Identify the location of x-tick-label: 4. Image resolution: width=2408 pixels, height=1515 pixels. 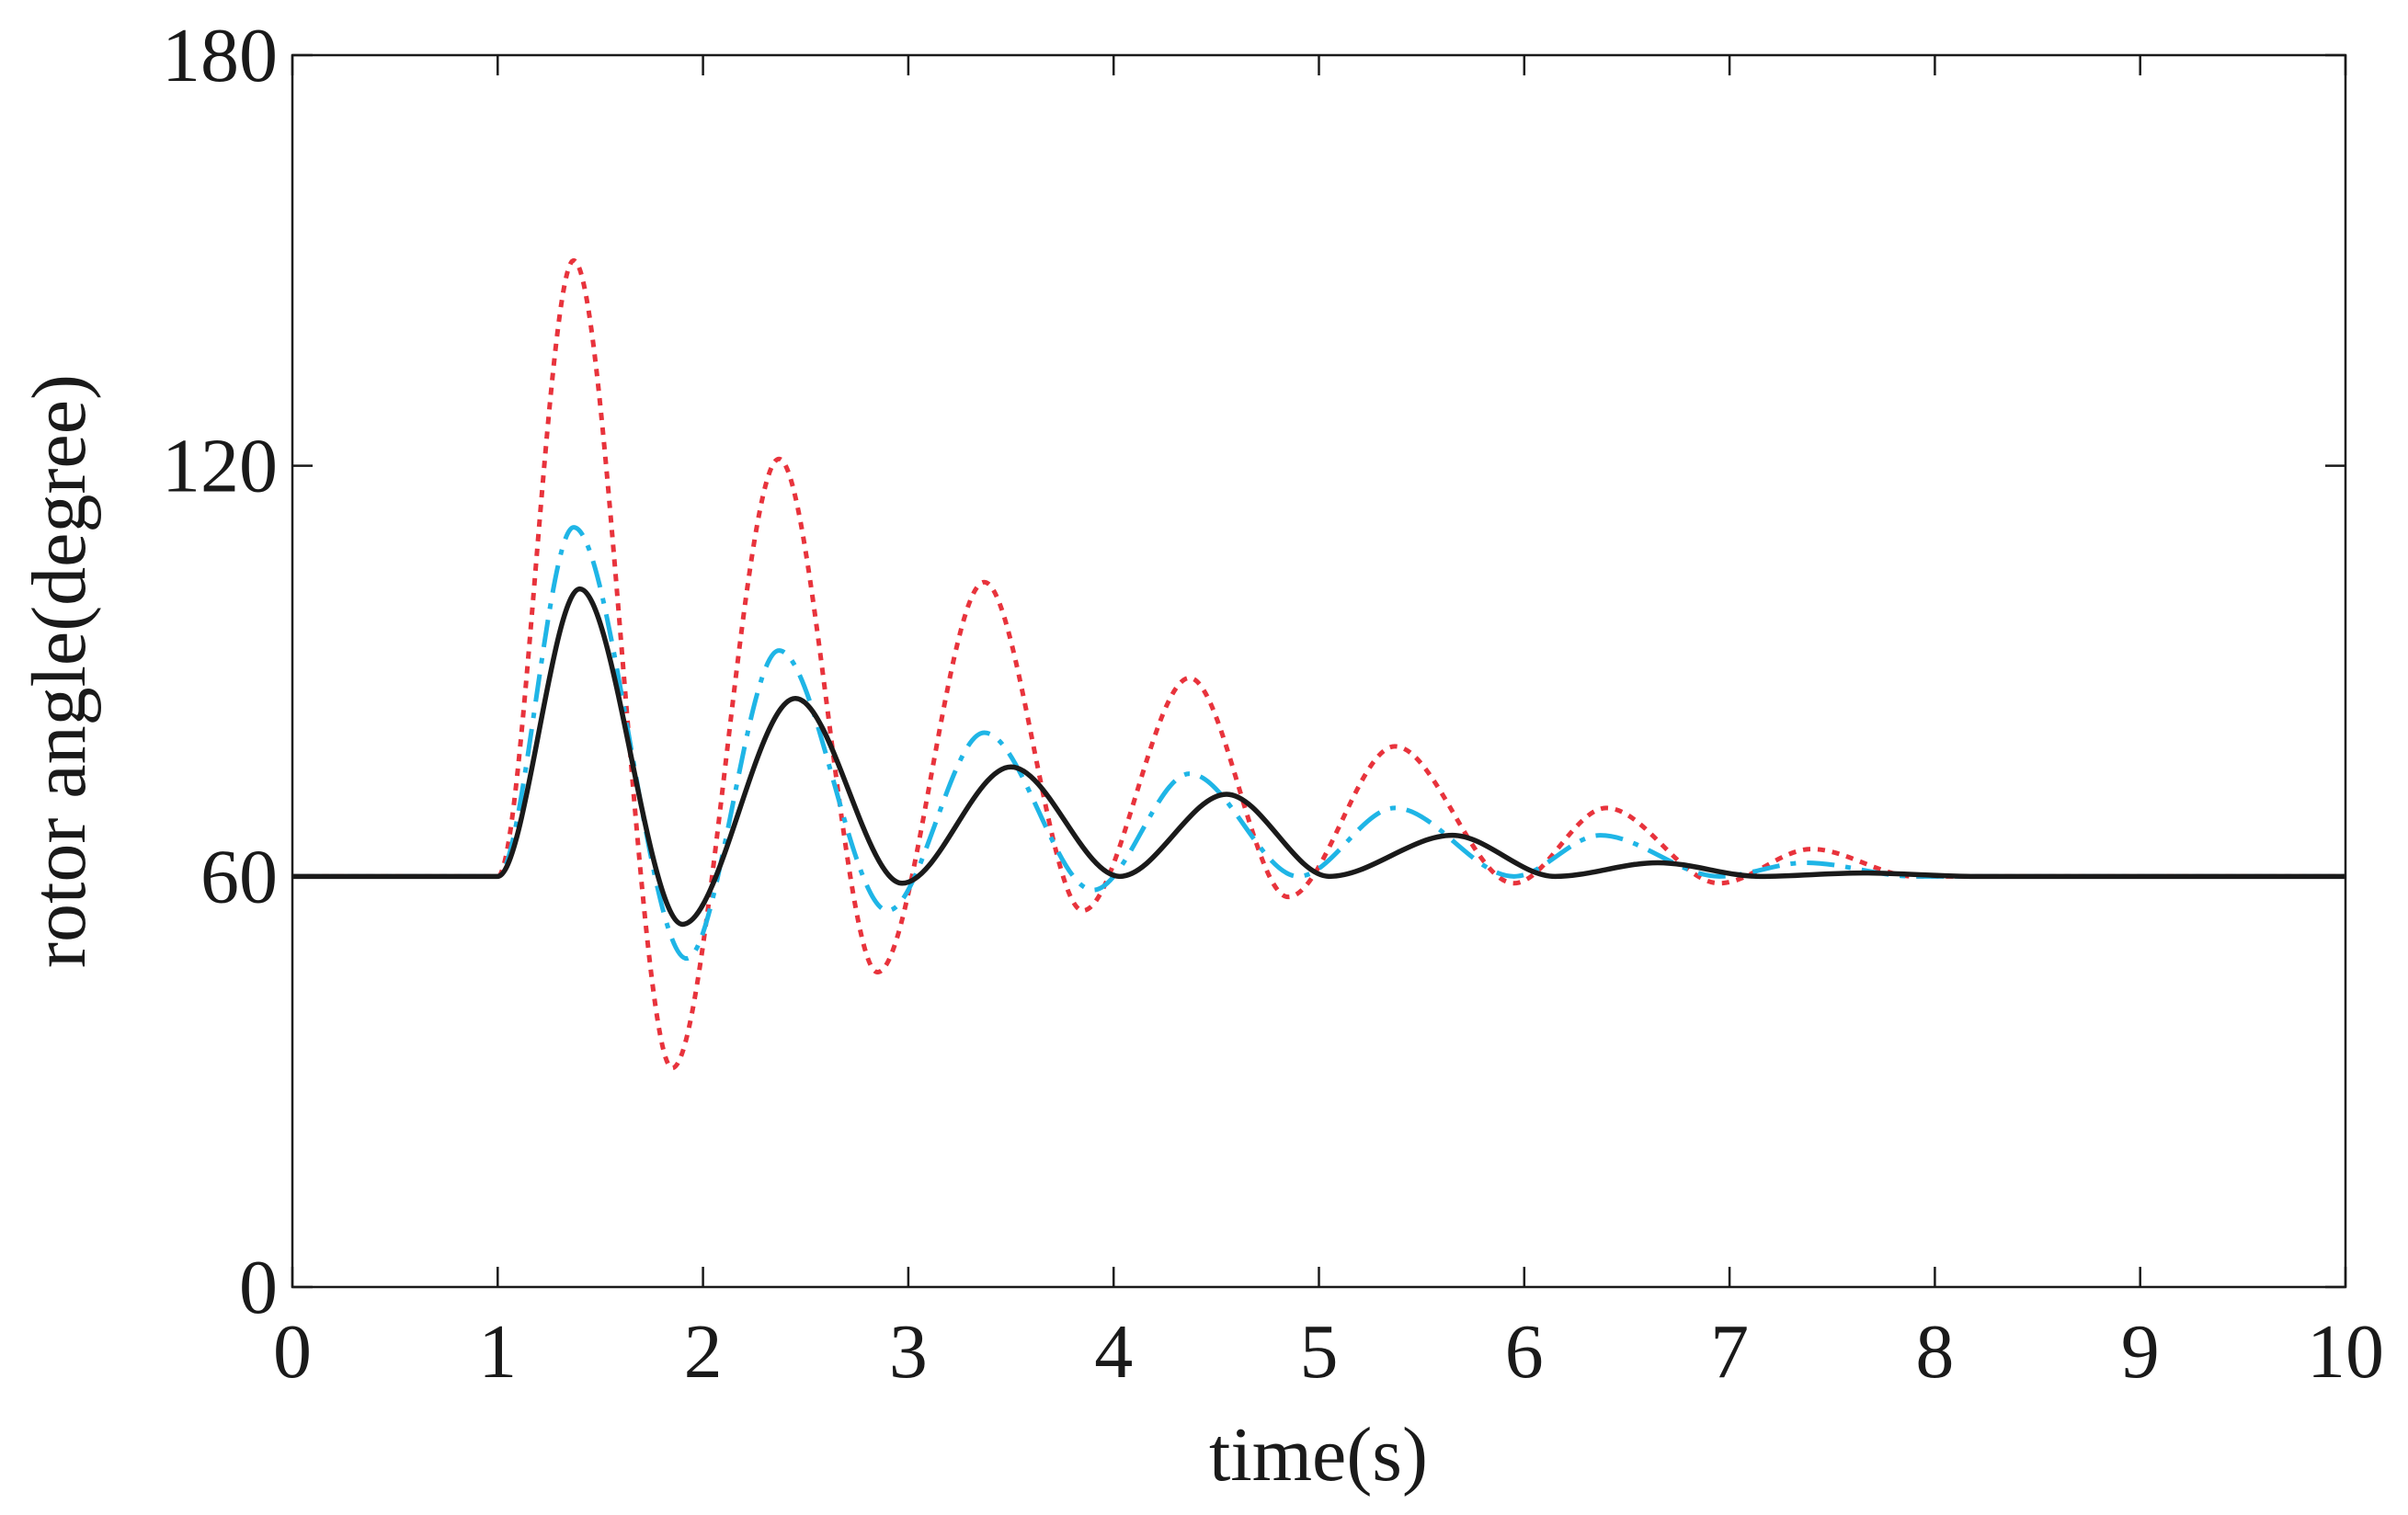
(1113, 1352).